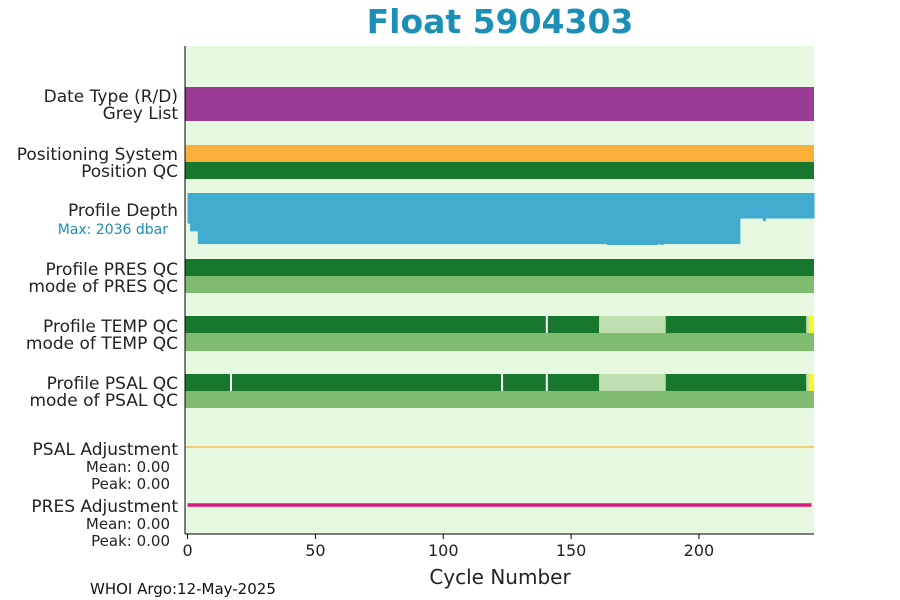 The width and height of the screenshot is (900, 600). Describe the element at coordinates (130, 541) in the screenshot. I see `pres-adjustment-peak: Peak: 0.00` at that location.